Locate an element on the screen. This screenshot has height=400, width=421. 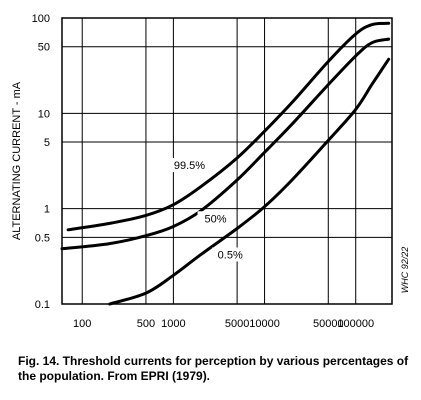
y-tick-label: 100 is located at coordinates (41, 19).